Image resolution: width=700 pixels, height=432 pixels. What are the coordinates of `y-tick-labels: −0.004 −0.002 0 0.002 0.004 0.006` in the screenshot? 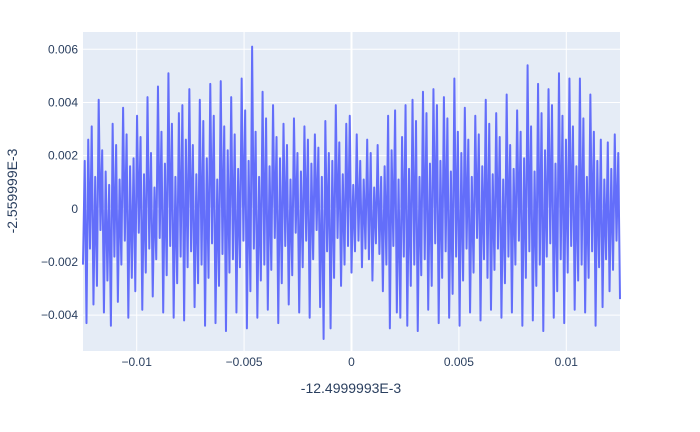 It's located at (59, 182).